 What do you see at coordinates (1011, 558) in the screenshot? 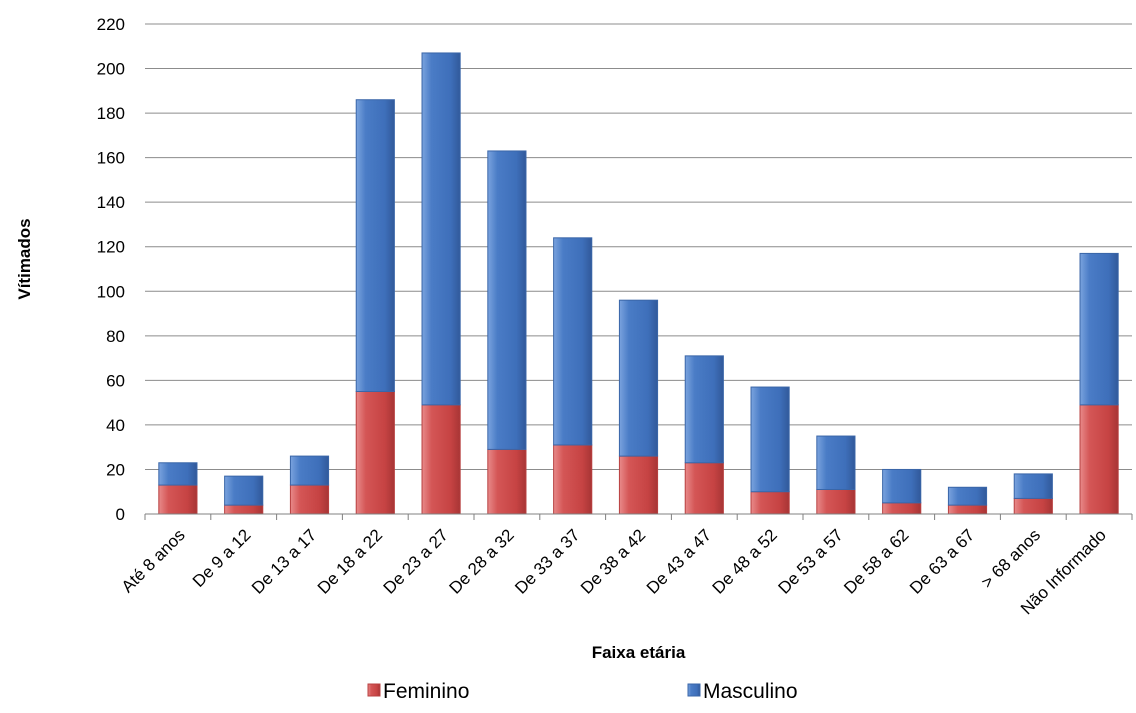
I see `x-tick-label: > 68 anos` at bounding box center [1011, 558].